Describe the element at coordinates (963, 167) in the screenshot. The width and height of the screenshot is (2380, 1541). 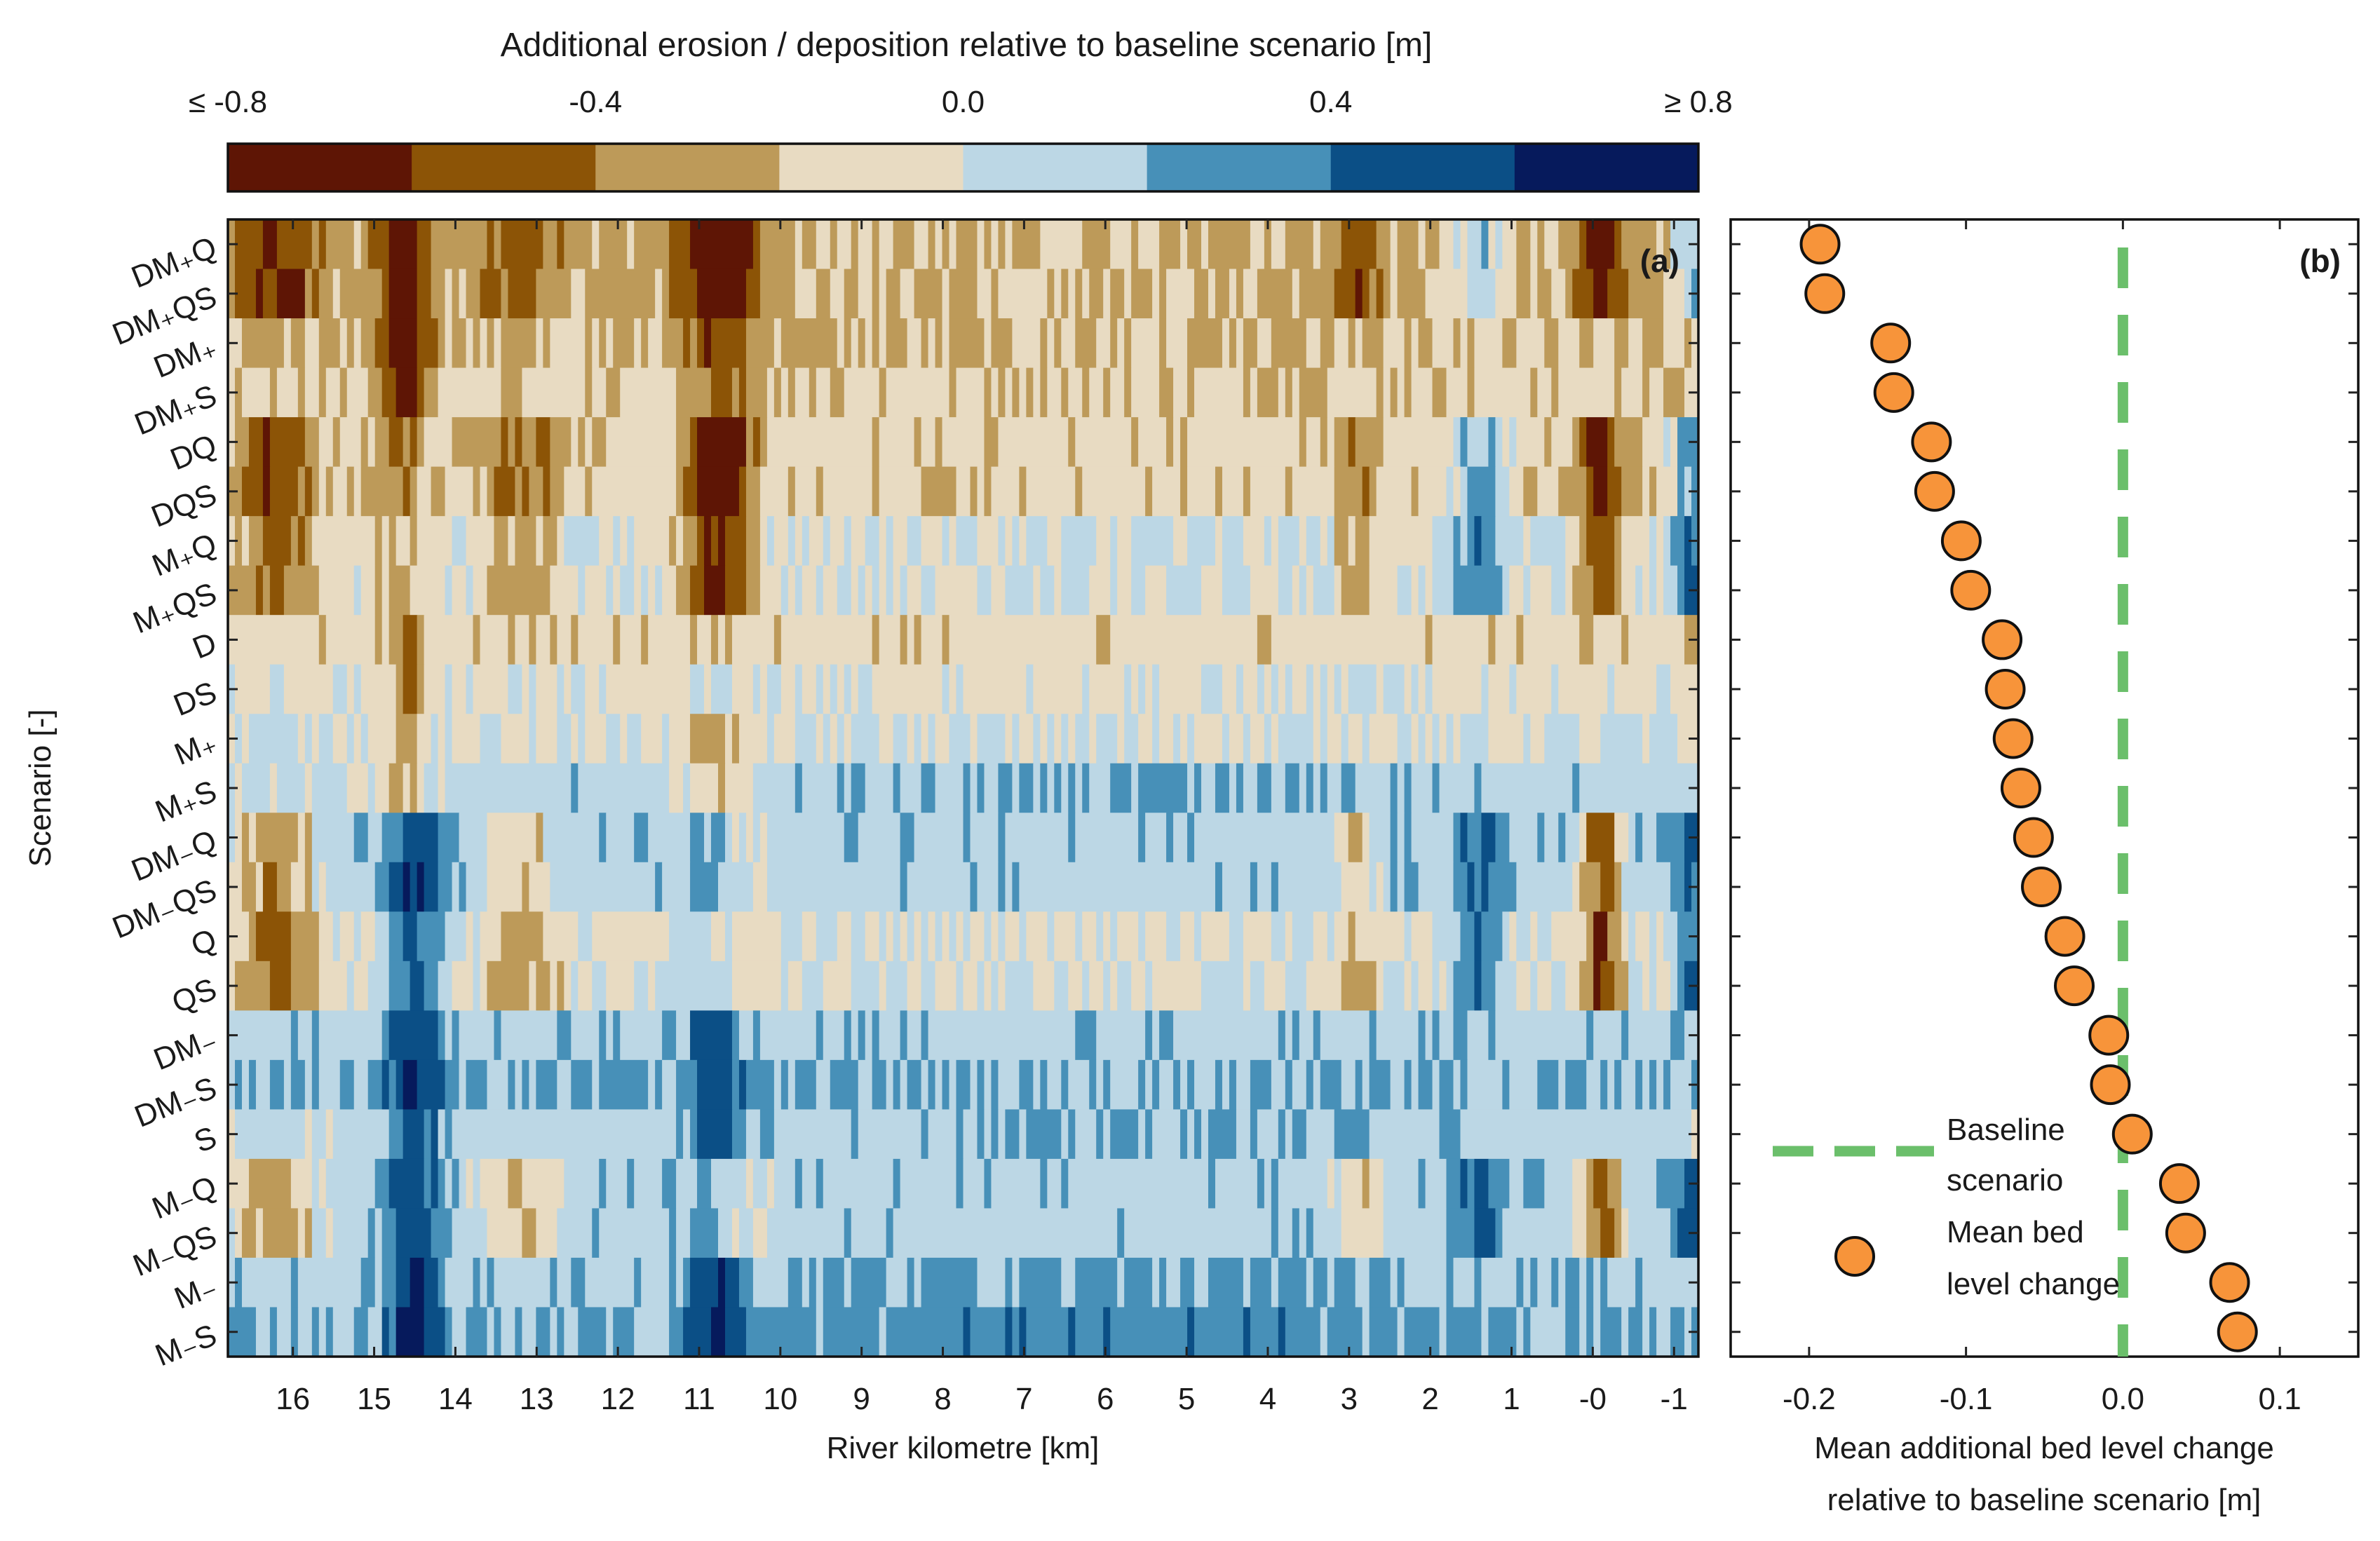
I see `colorbar` at that location.